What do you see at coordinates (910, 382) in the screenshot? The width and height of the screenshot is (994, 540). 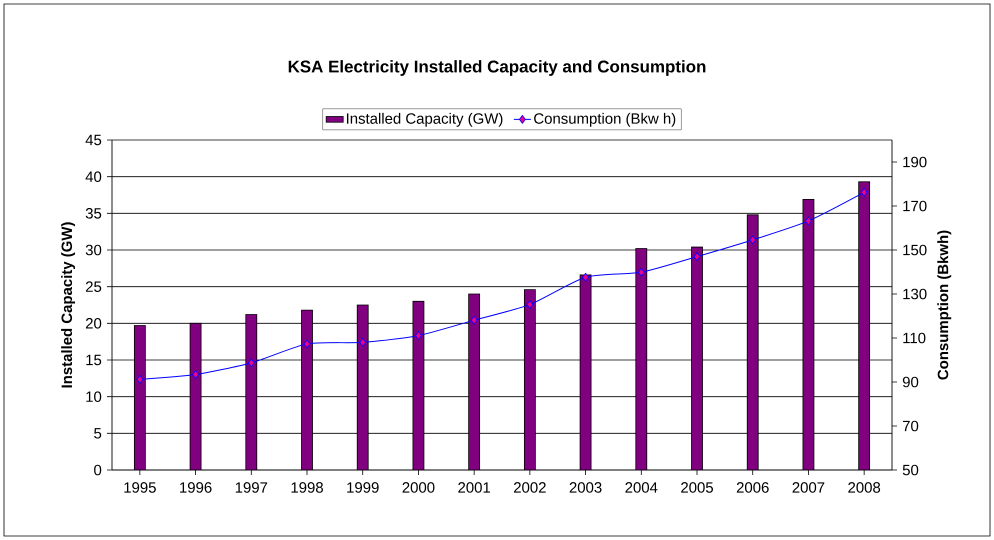 I see `y2-tick-label: 90` at bounding box center [910, 382].